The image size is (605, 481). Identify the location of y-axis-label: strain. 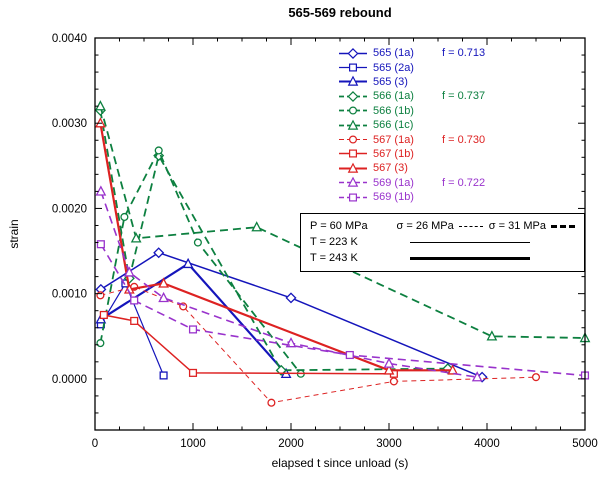
(14, 234).